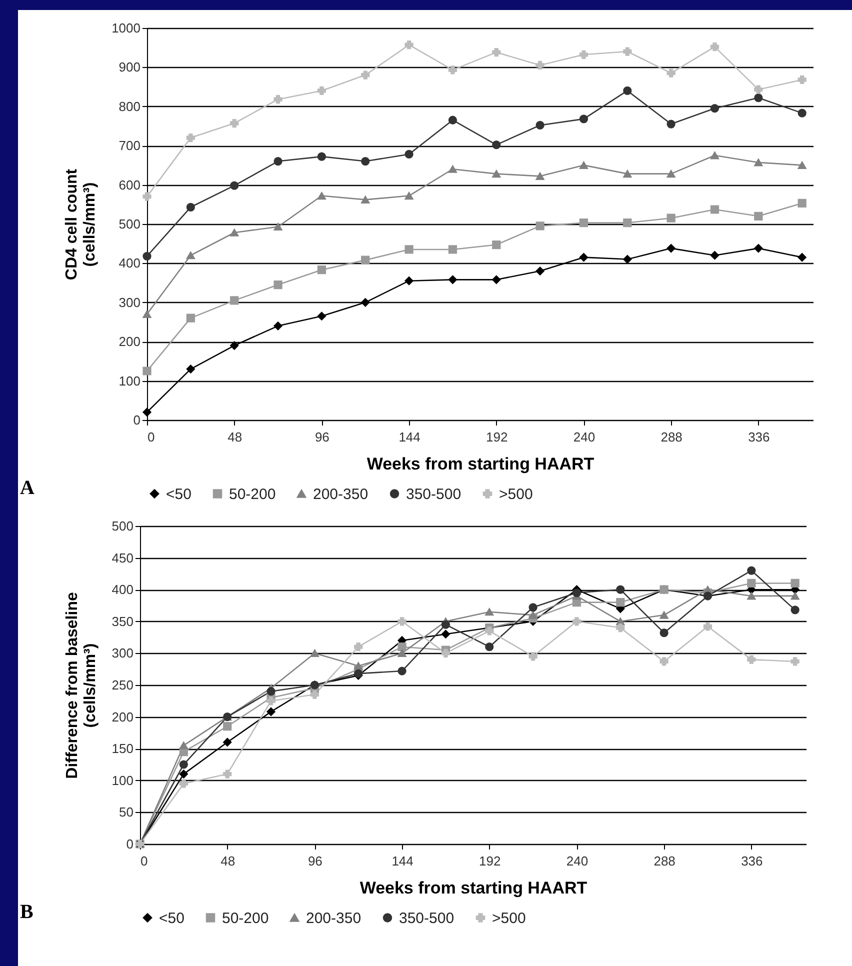  I want to click on y-tick-label: 1000, so click(126, 28).